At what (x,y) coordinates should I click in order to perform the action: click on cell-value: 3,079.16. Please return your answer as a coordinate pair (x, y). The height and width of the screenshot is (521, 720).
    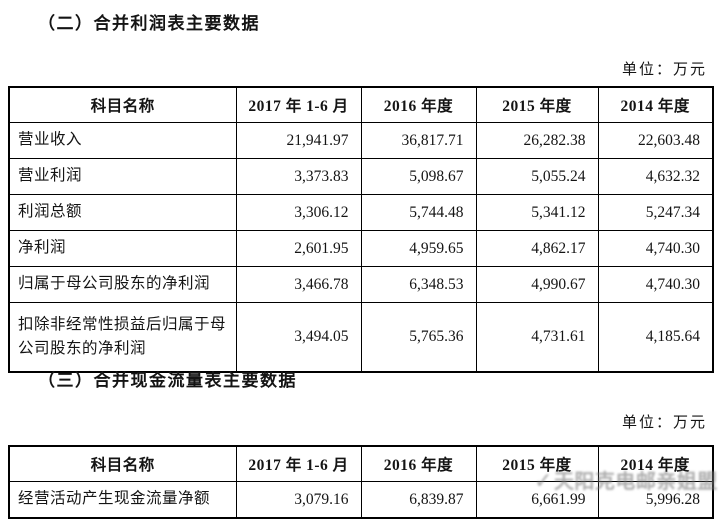
    Looking at the image, I should click on (298, 500).